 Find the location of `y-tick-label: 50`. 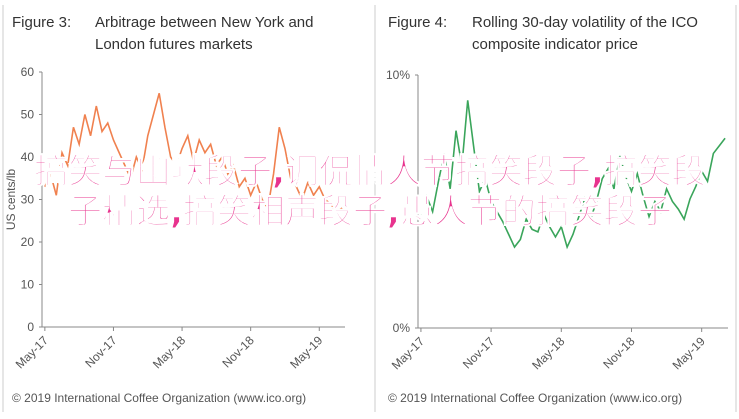

y-tick-label: 50 is located at coordinates (28, 115).